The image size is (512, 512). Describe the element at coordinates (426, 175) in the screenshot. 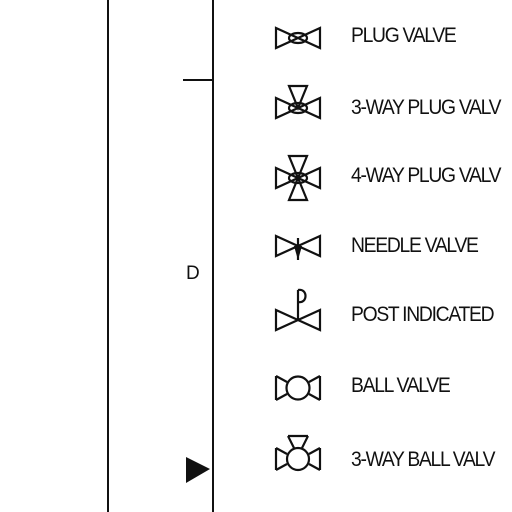

I see `legend-label-four-way-plug-valve: 4-WAY PLUG VALV` at that location.